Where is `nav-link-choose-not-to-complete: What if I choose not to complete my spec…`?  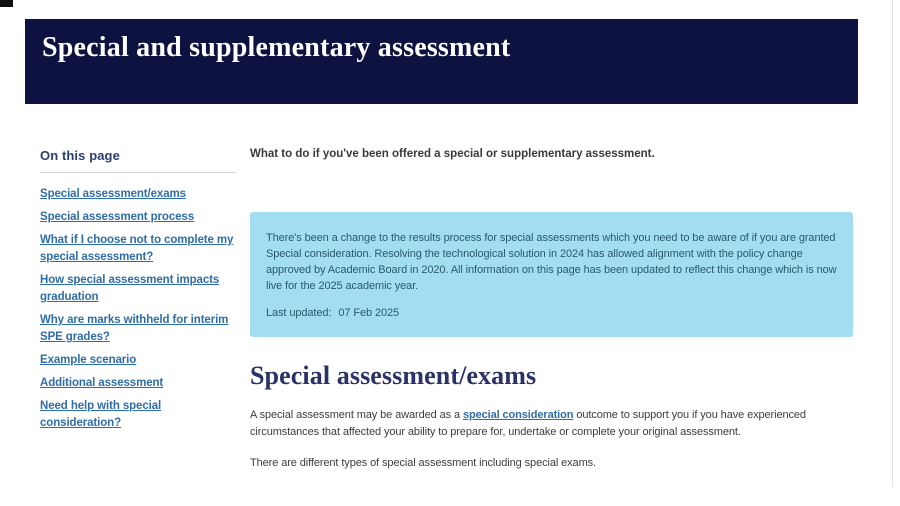
nav-link-choose-not-to-complete: What if I choose not to complete my spec… is located at coordinates (137, 248).